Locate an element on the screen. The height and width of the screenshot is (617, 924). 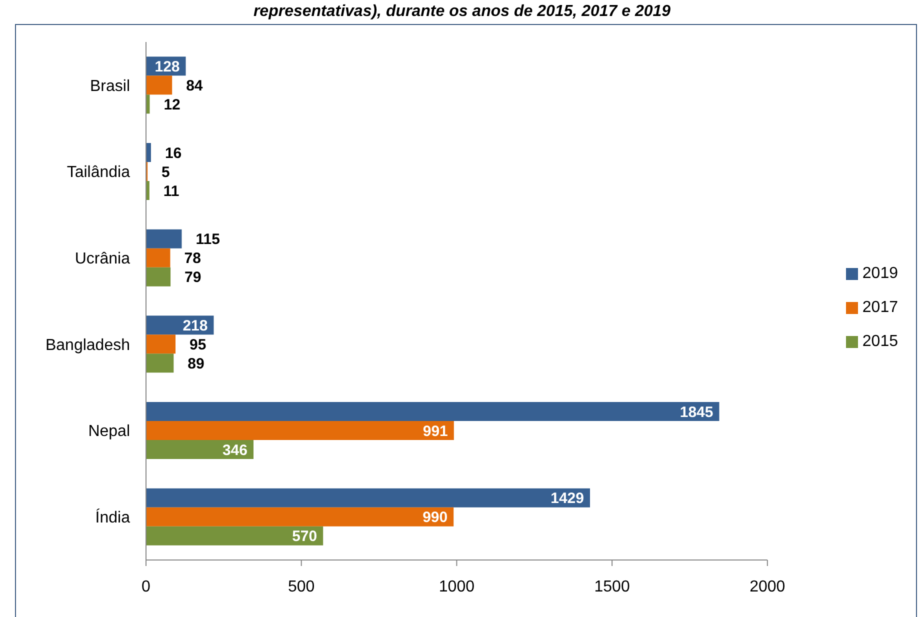
legend-label: 2019 is located at coordinates (880, 273).